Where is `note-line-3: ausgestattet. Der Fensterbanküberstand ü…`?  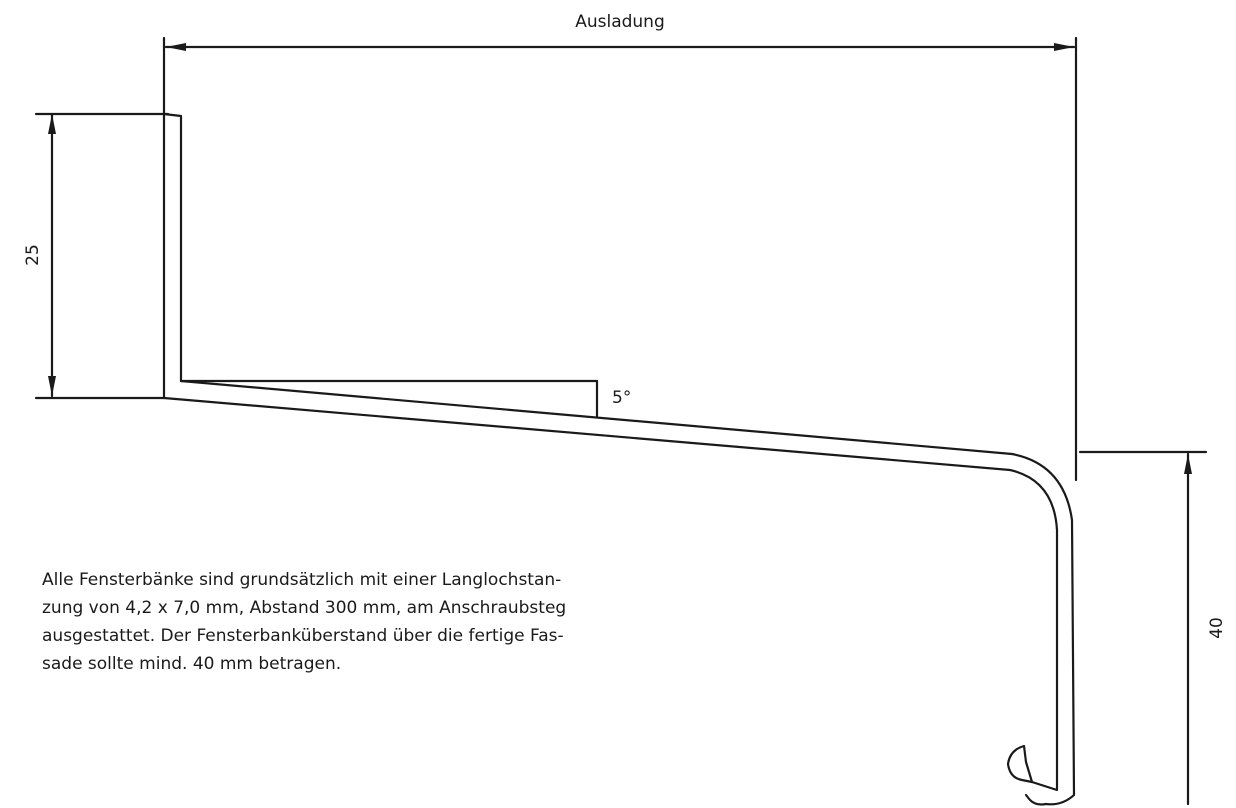 note-line-3: ausgestattet. Der Fensterbanküberstand ü… is located at coordinates (303, 636).